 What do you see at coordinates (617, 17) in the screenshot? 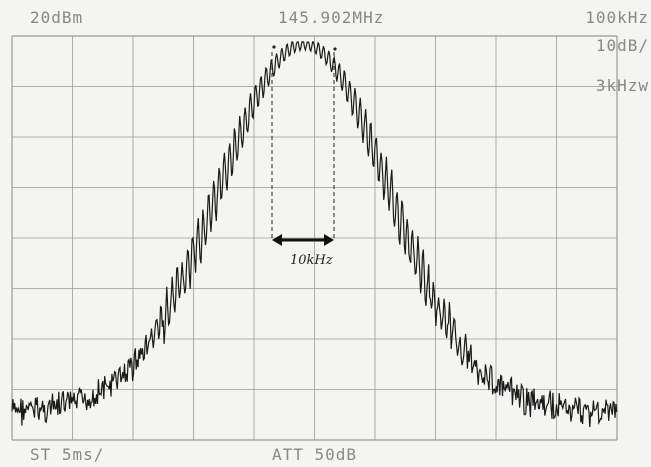
I see `span-readout: 100kHz` at bounding box center [617, 17].